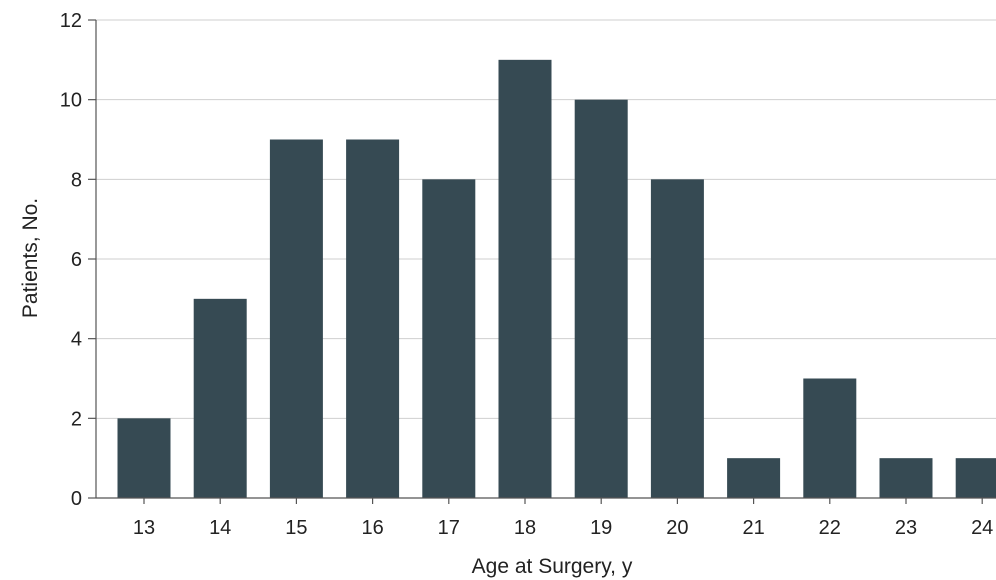 This screenshot has height=580, width=996. I want to click on y-tick-label: 8, so click(76, 180).